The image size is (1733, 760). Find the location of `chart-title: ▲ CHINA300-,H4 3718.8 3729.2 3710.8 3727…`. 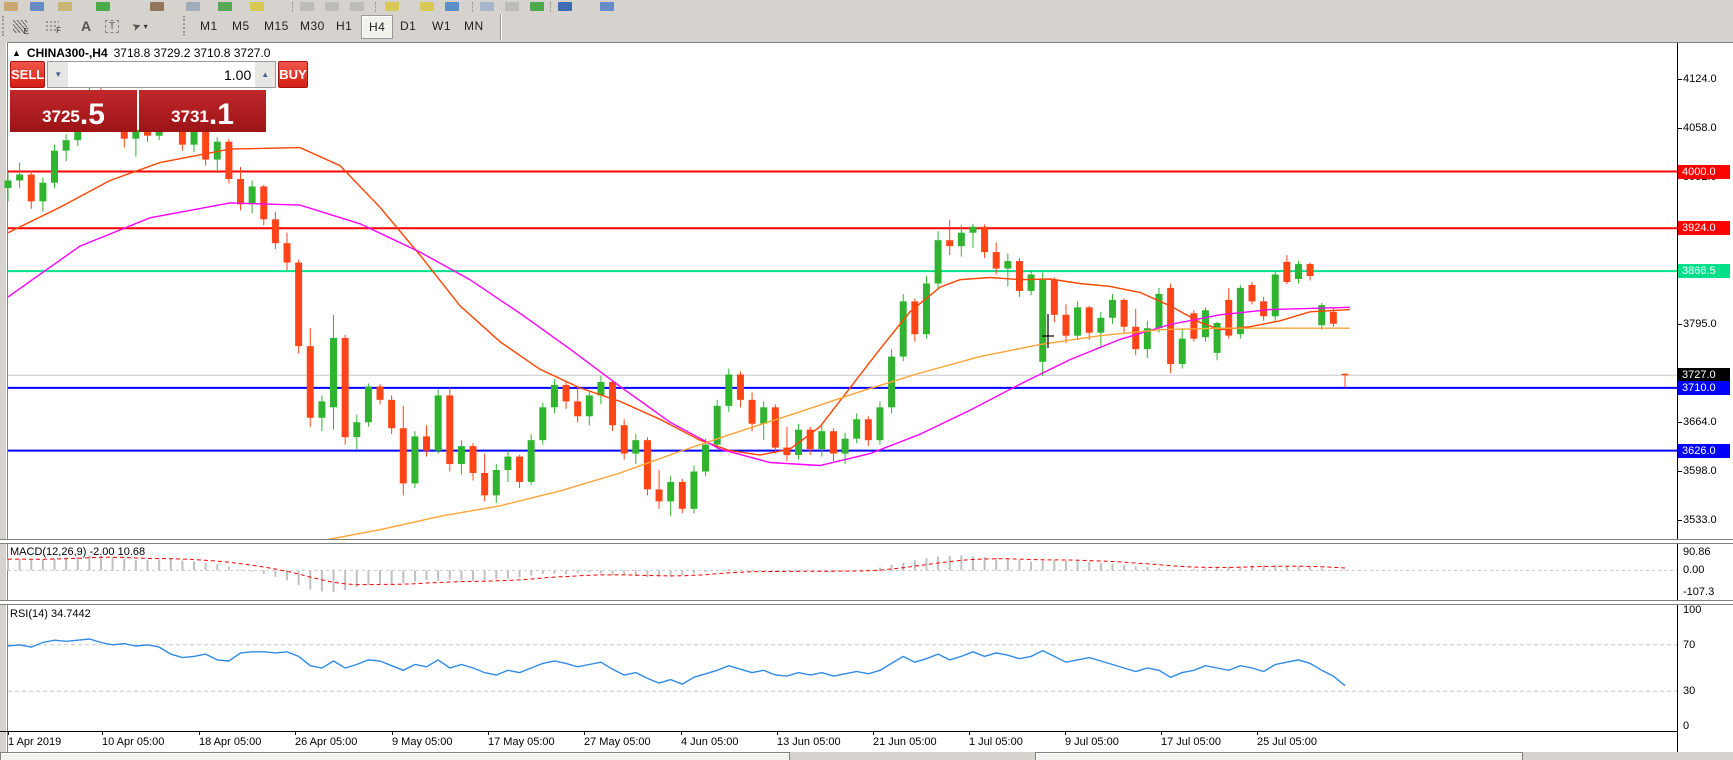

chart-title: ▲ CHINA300-,H4 3718.8 3729.2 3710.8 3727… is located at coordinates (141, 53).